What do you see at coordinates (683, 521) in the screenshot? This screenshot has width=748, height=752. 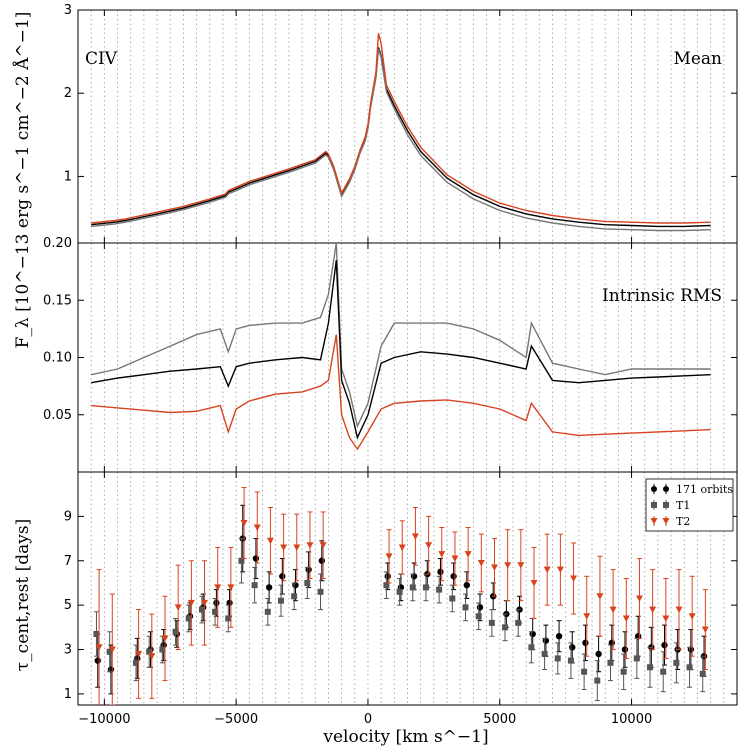 I see `legend-label: T2` at bounding box center [683, 521].